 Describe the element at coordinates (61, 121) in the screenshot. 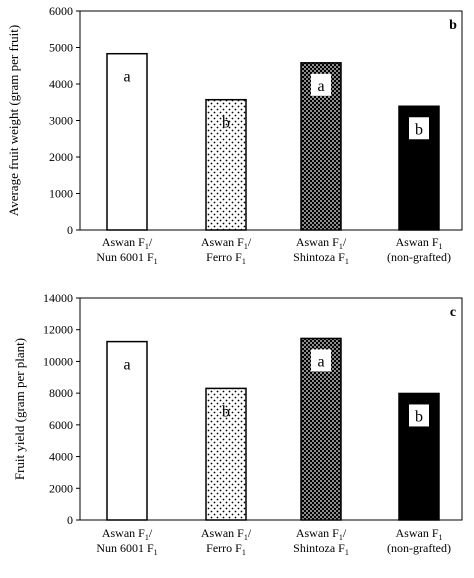

I see `y-tick-label: 3000` at that location.